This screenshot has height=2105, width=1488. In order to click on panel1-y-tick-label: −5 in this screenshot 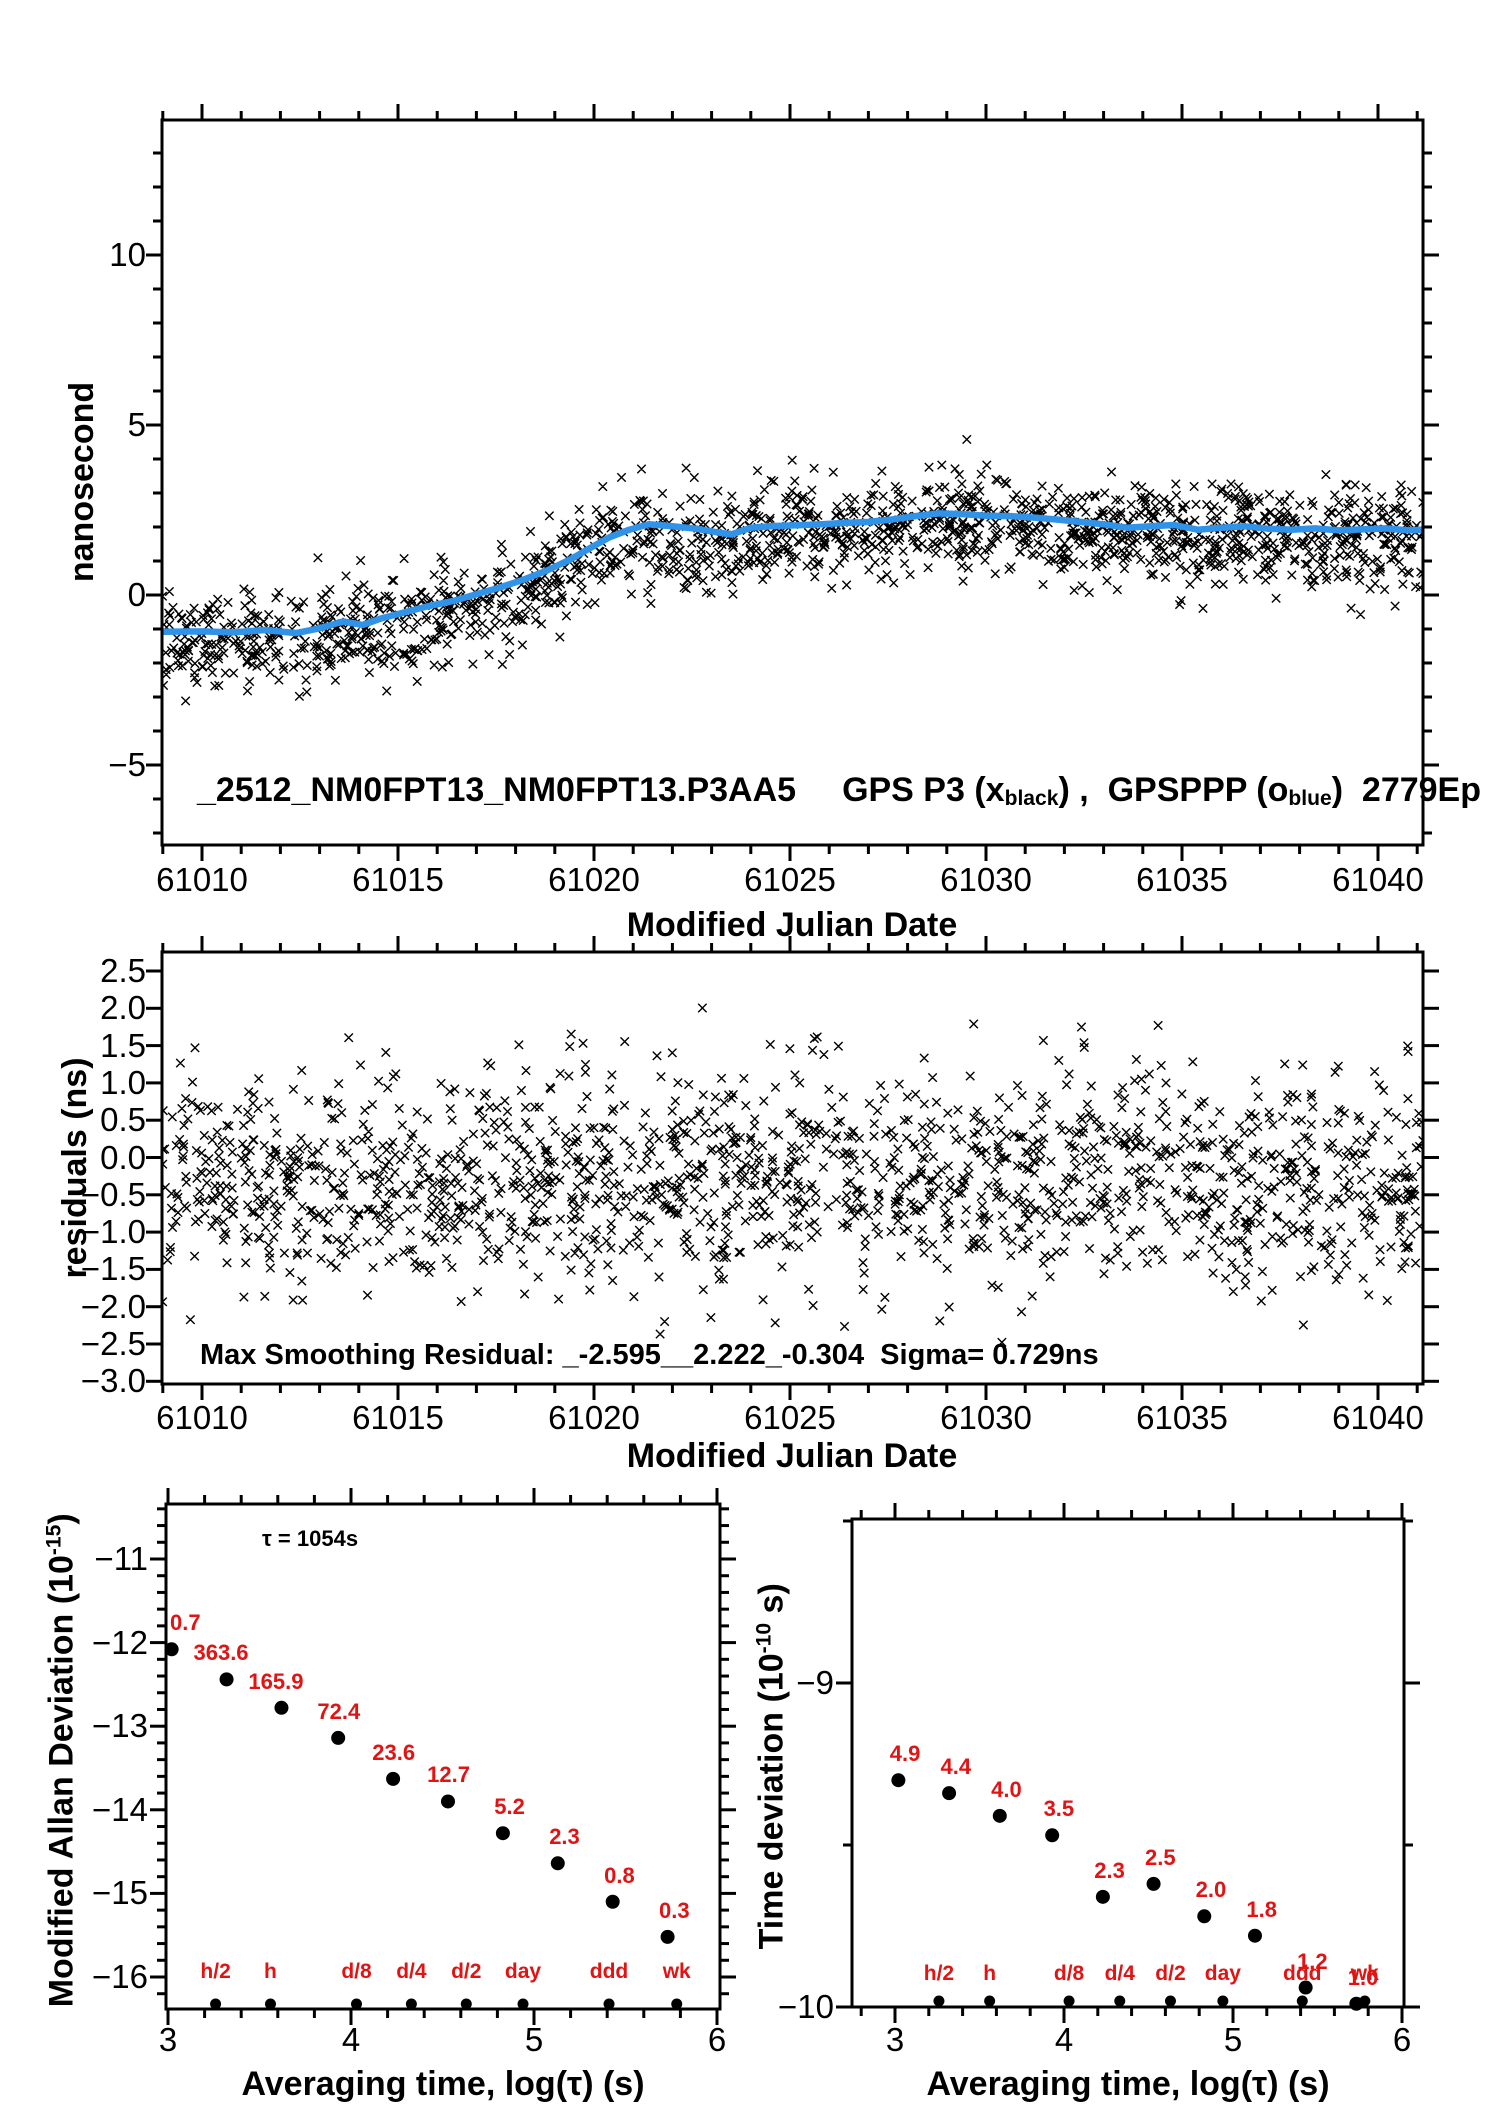, I will do `click(127, 764)`.